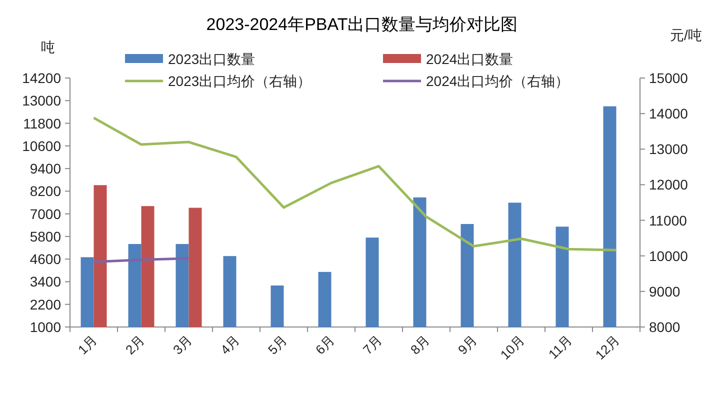 Image resolution: width=724 pixels, height=395 pixels. What do you see at coordinates (664, 291) in the screenshot?
I see `y2-tick-label: 9000` at bounding box center [664, 291].